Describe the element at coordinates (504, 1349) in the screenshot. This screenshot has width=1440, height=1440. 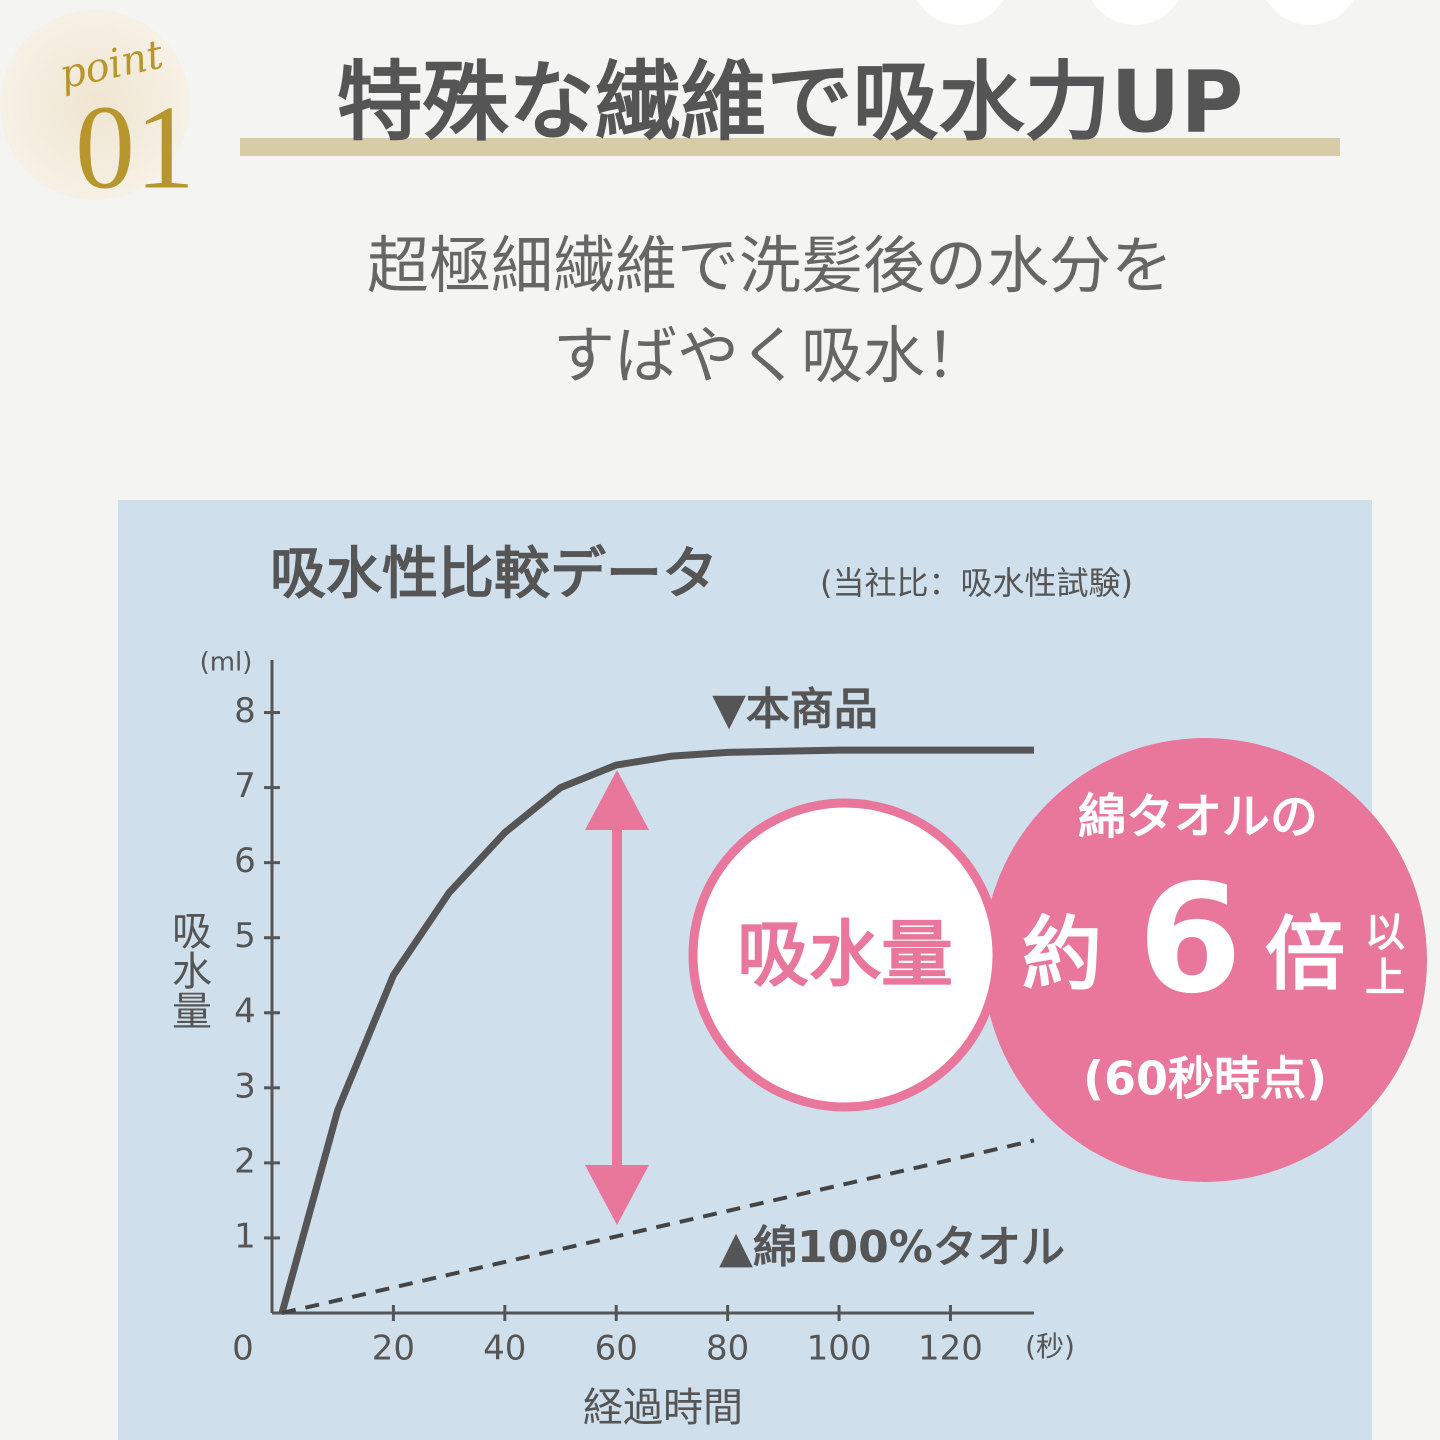
I see `x-tick-label: 40` at that location.